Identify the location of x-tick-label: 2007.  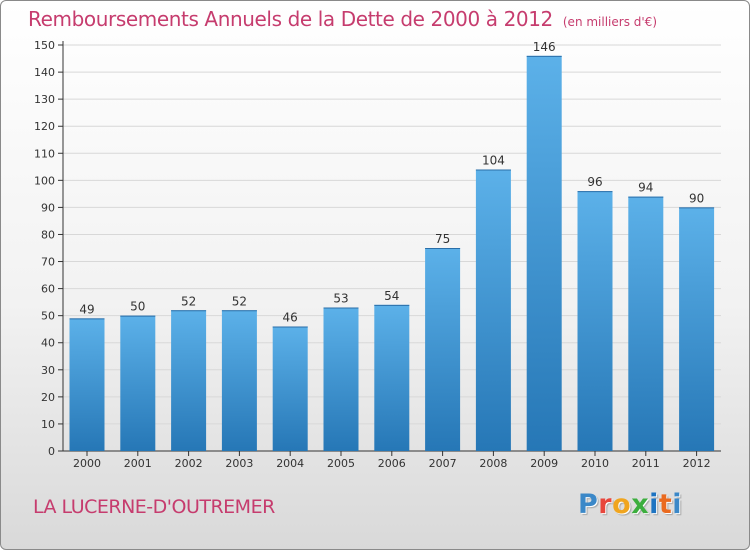
(443, 463).